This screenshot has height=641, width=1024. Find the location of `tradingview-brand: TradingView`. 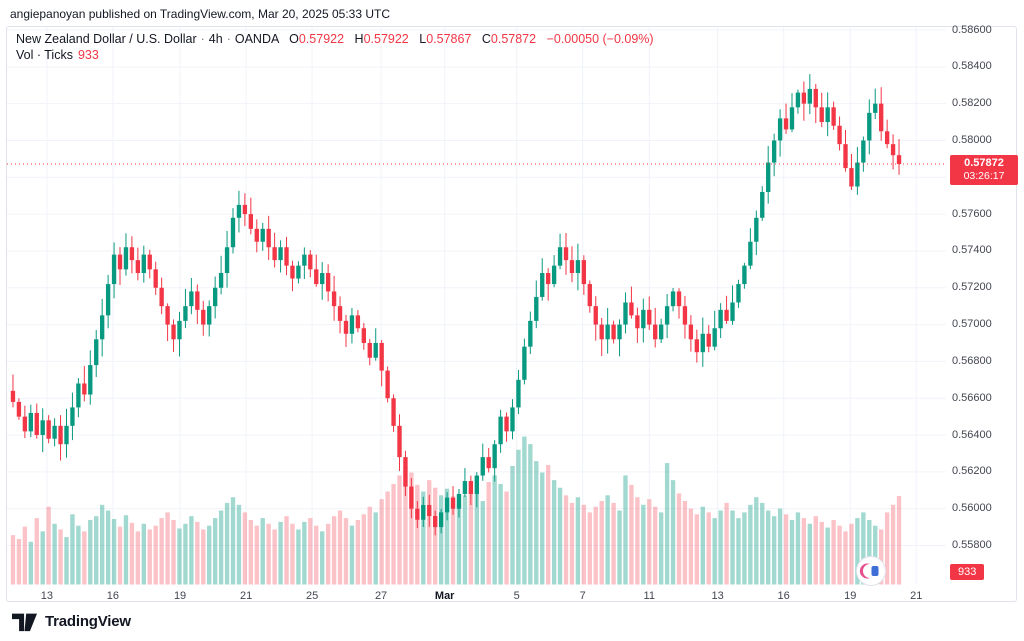

tradingview-brand: TradingView is located at coordinates (88, 621).